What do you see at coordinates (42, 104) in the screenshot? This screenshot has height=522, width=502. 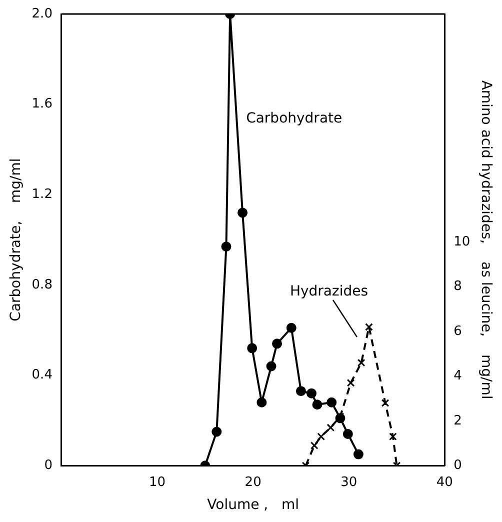 I see `y-tick-label: 1.6` at bounding box center [42, 104].